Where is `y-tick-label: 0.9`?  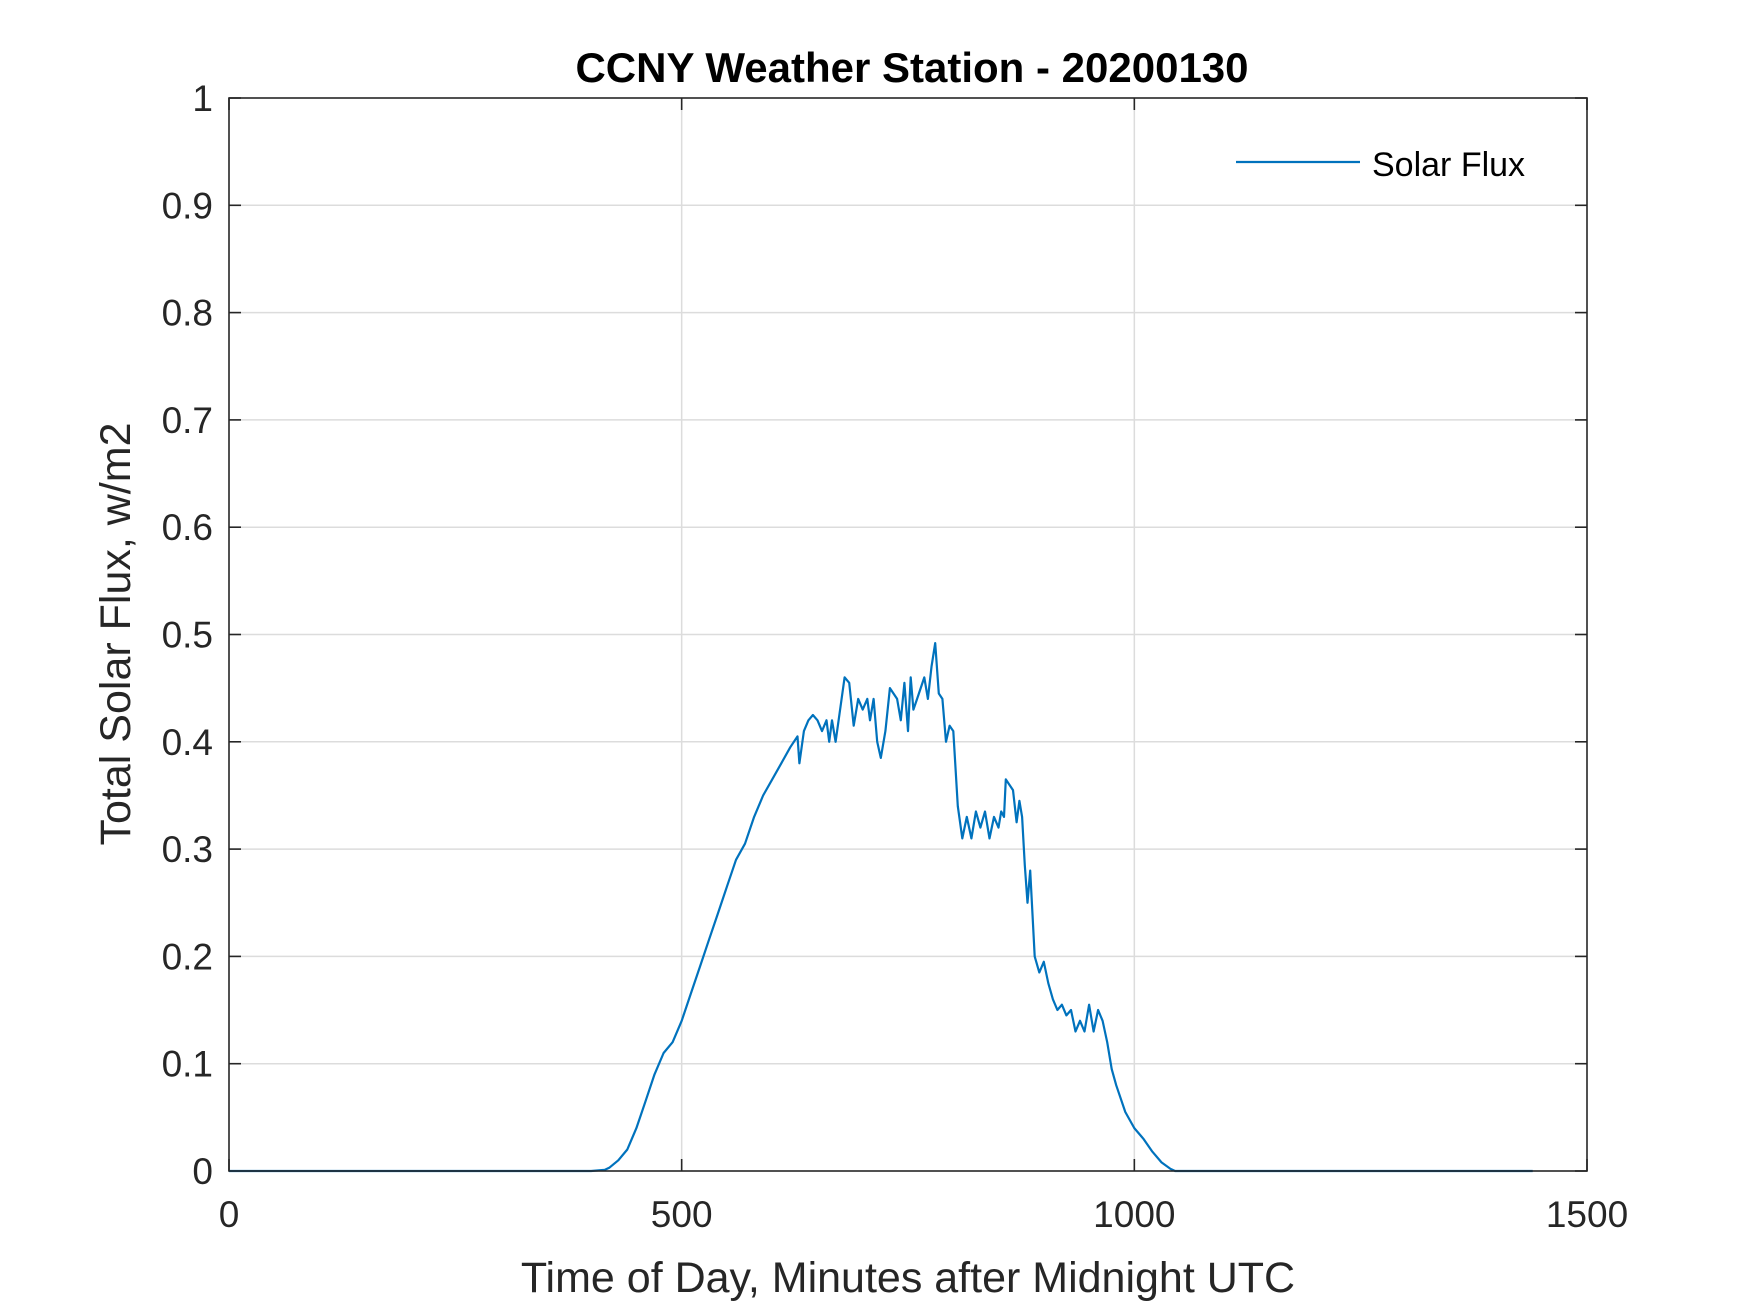 y-tick-label: 0.9 is located at coordinates (187, 205).